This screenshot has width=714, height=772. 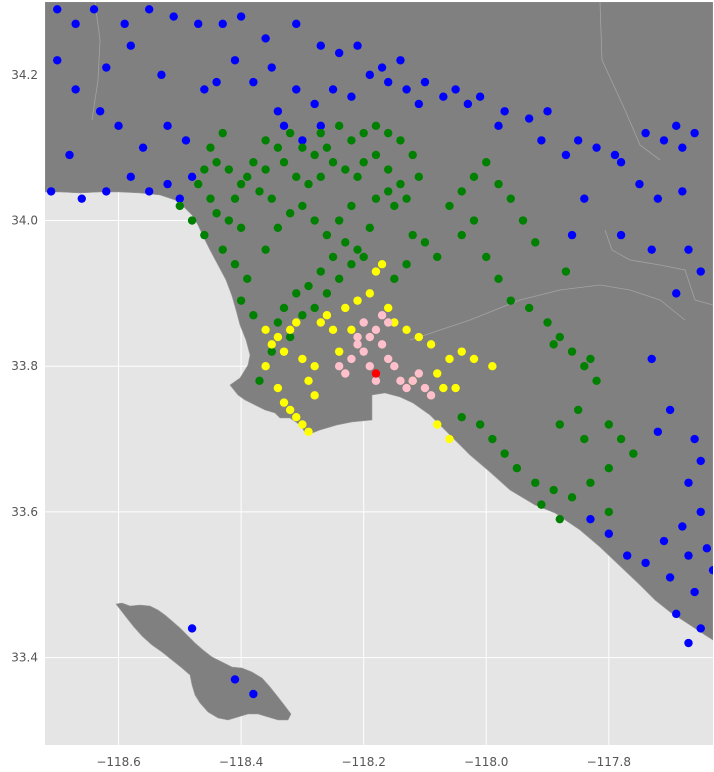 I want to click on county-boundary, so click(x=547, y=312).